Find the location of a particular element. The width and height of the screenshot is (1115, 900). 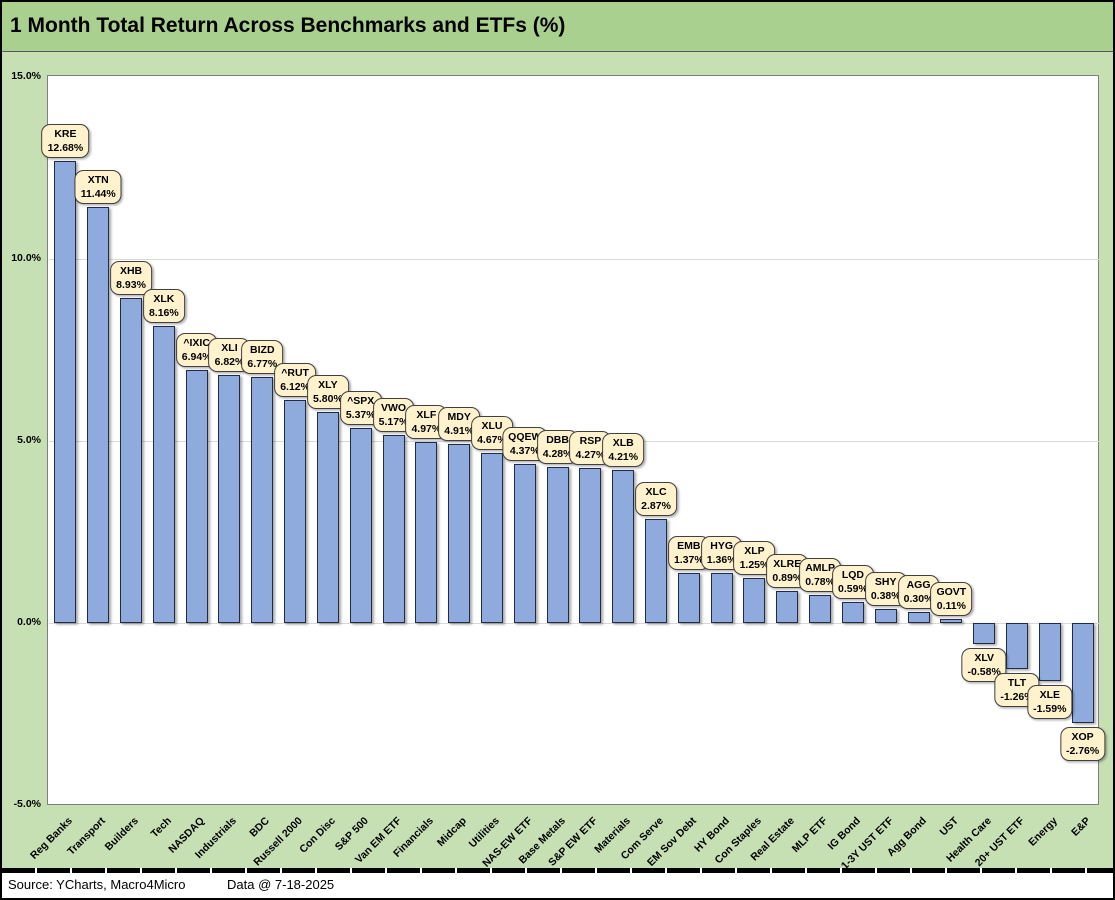

data-label-ticker: XLI is located at coordinates (229, 347).